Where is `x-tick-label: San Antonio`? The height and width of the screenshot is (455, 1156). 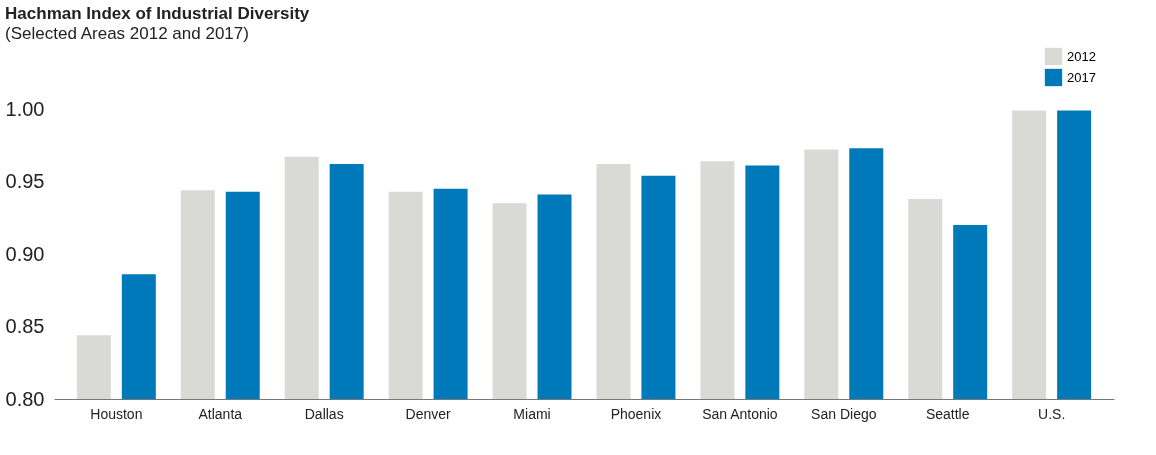 x-tick-label: San Antonio is located at coordinates (740, 413).